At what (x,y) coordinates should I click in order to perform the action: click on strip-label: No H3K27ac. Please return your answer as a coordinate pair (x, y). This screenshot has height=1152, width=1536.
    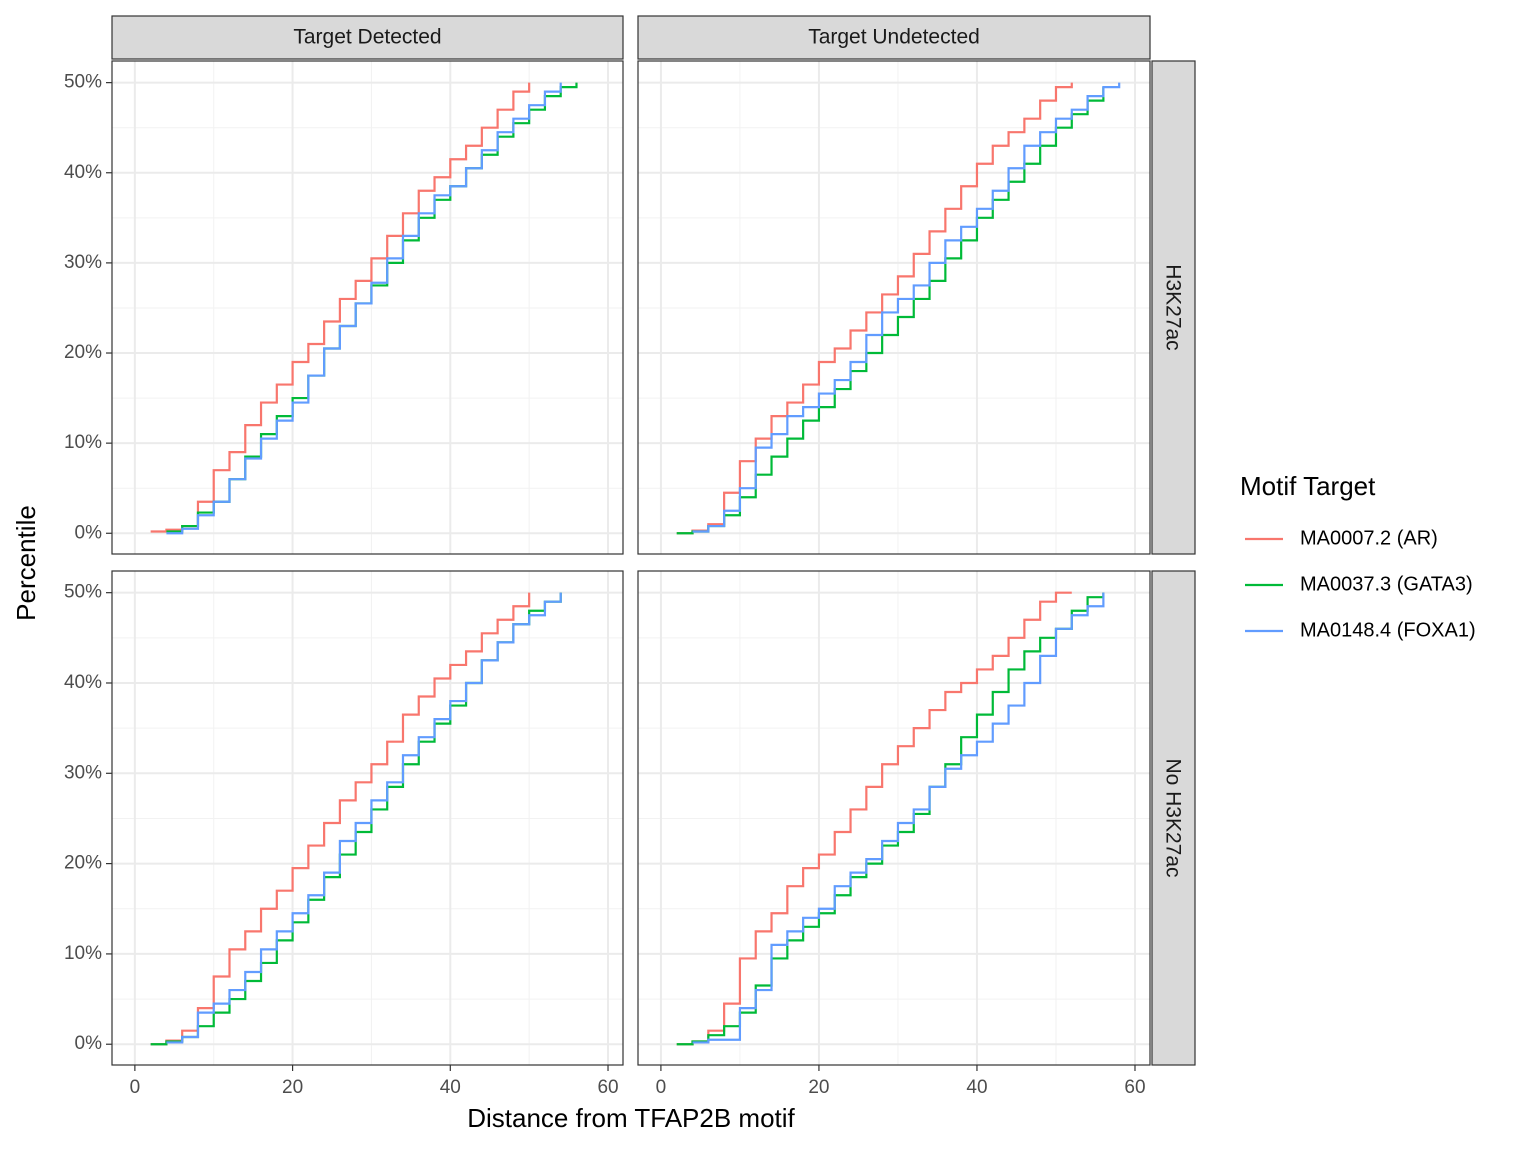
    Looking at the image, I should click on (1172, 817).